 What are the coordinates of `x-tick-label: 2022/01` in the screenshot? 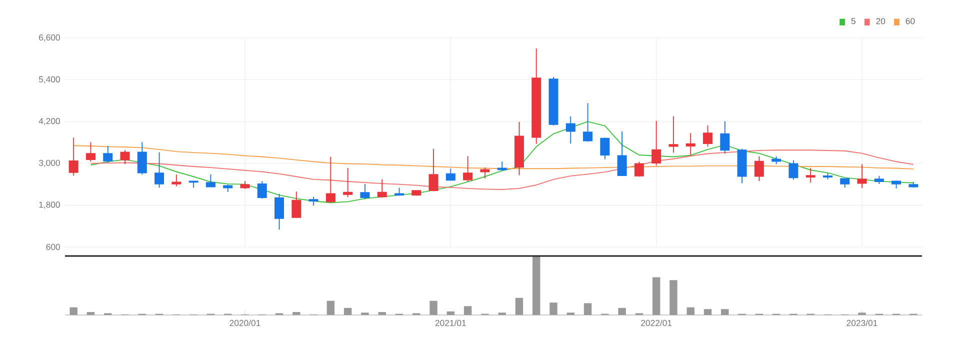 It's located at (656, 323).